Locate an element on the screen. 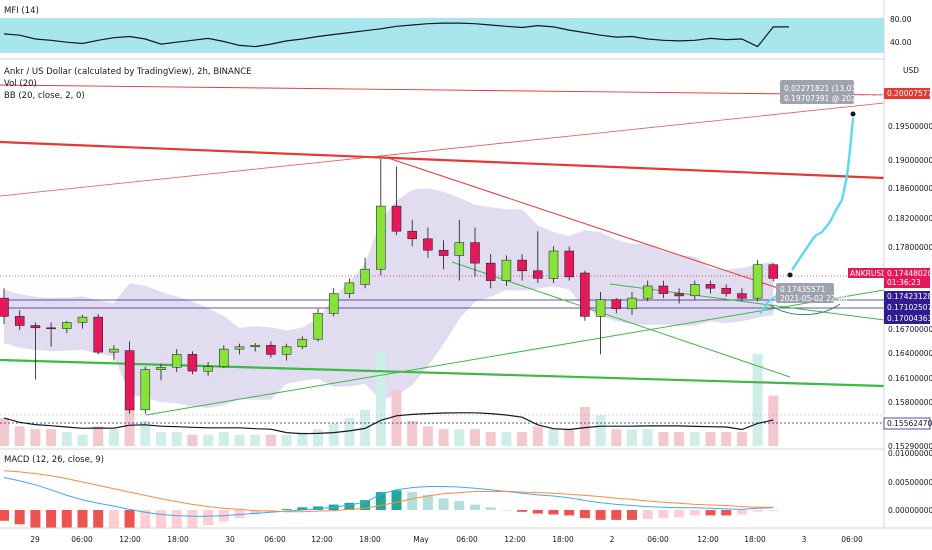 The width and height of the screenshot is (932, 550). level2-tag is located at coordinates (907, 307).